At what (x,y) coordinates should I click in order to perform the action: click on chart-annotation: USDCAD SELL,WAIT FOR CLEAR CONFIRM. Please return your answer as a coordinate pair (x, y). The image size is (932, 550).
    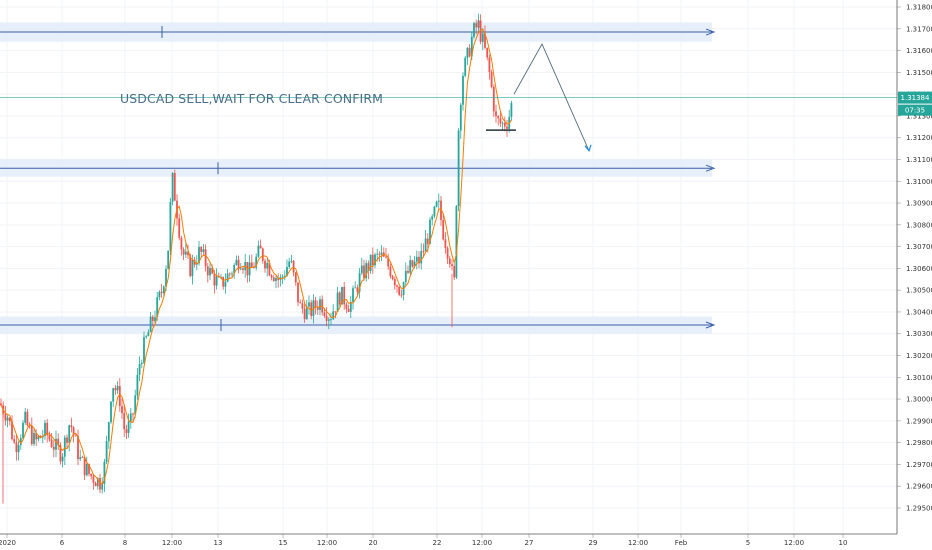
    Looking at the image, I should click on (251, 98).